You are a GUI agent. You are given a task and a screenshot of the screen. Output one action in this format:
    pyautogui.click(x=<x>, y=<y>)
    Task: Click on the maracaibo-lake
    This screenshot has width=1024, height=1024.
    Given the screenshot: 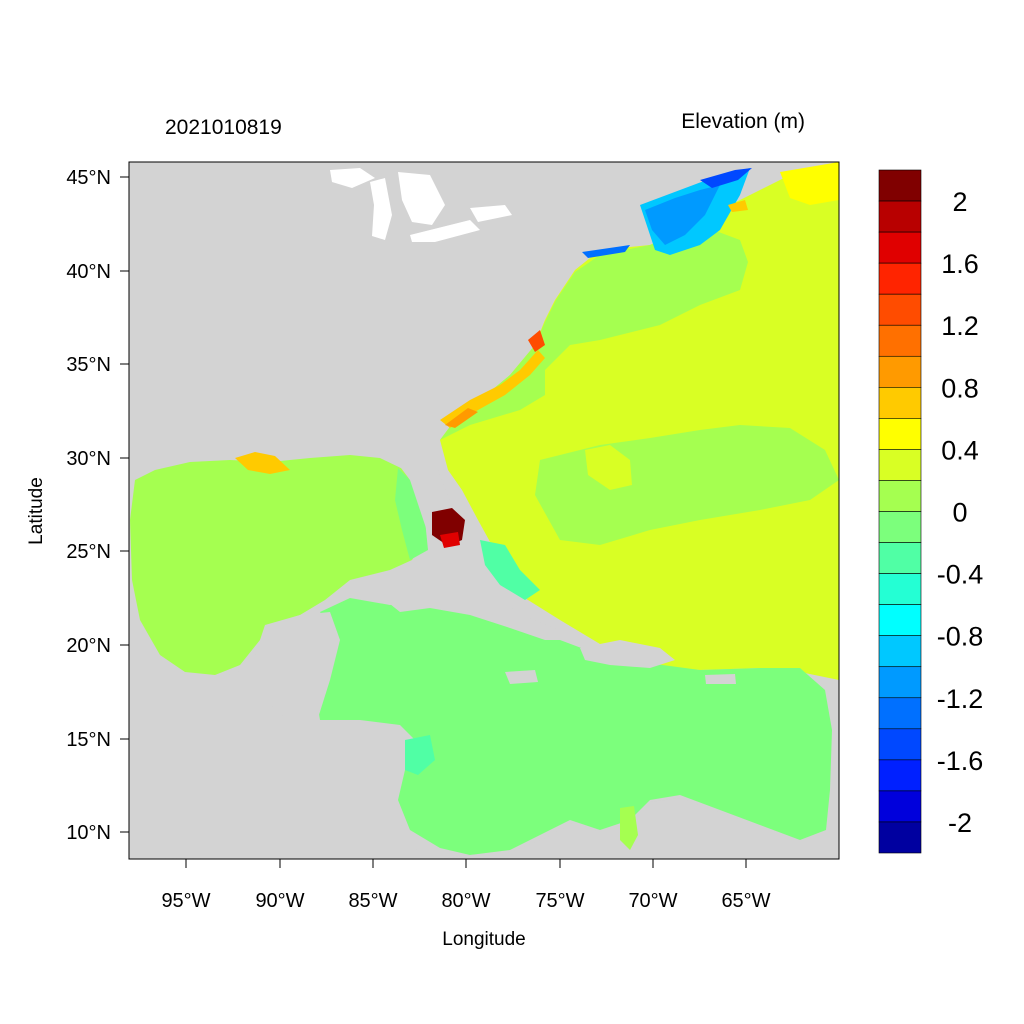 What is the action you would take?
    pyautogui.click(x=629, y=828)
    